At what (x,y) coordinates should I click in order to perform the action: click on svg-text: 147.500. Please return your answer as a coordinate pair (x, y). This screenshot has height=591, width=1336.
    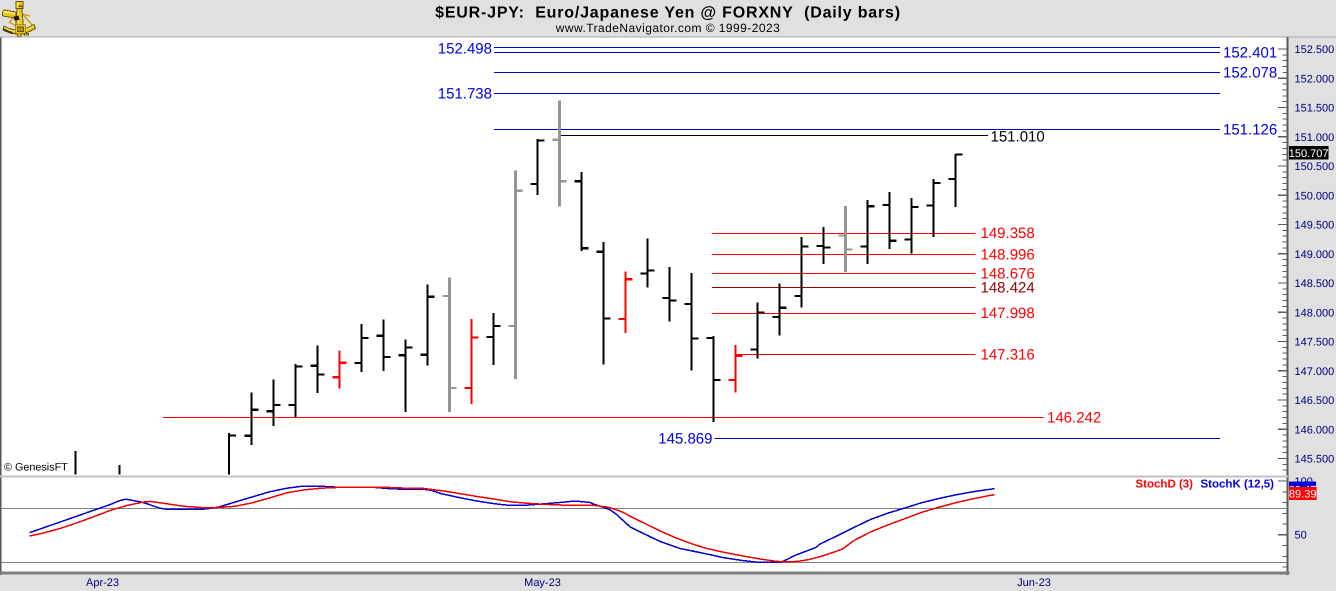
    Looking at the image, I should click on (1315, 343).